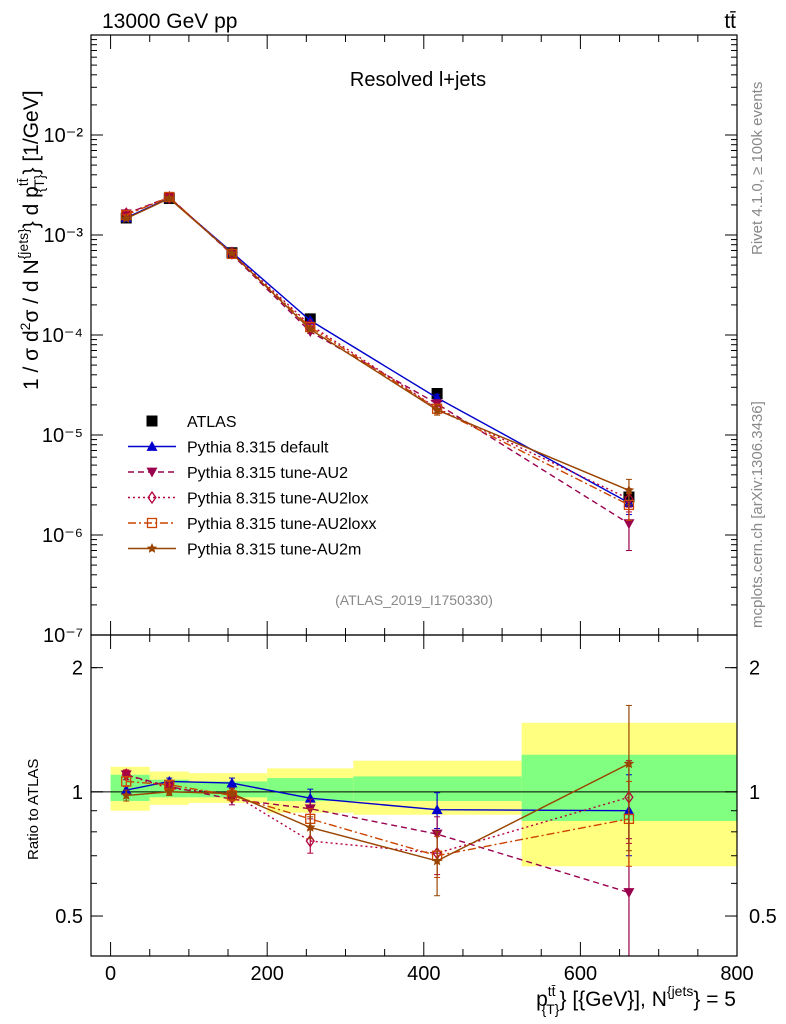 Image resolution: width=786 pixels, height=1024 pixels. Describe the element at coordinates (377, 796) in the screenshot. I see `ratio-line-default` at that location.